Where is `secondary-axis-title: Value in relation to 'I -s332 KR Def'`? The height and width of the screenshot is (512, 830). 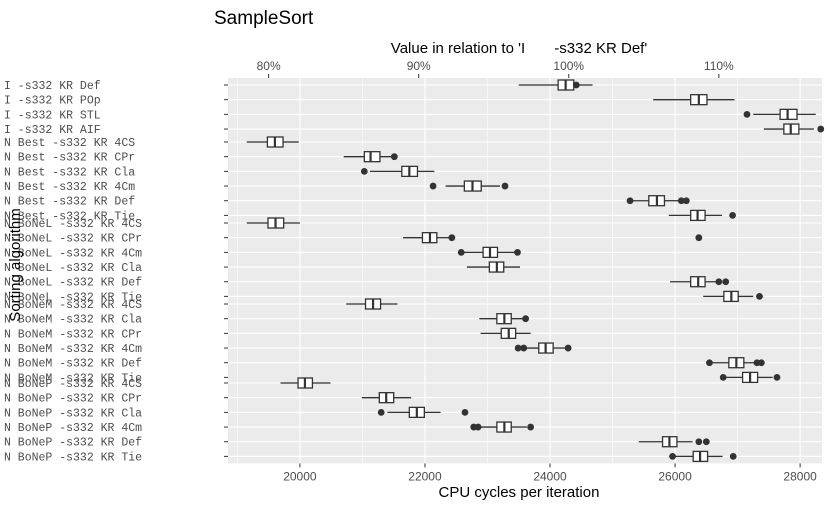 secondary-axis-title: Value in relation to 'I -s332 KR Def' is located at coordinates (519, 48).